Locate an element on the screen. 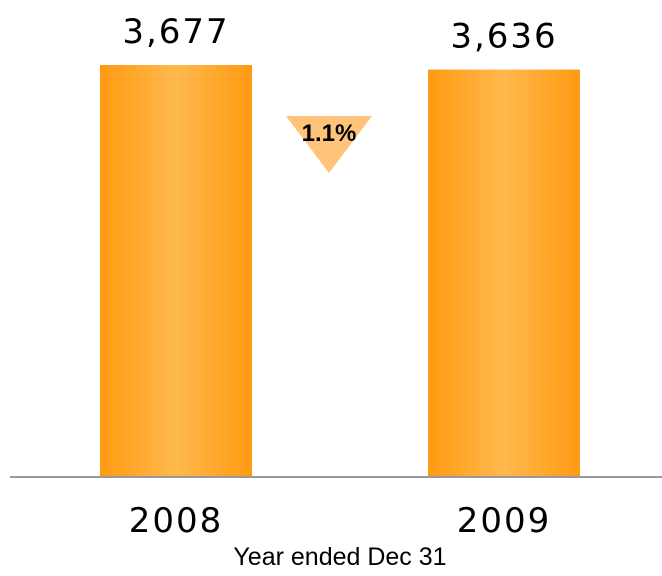 This screenshot has height=576, width=662. x-tick-label-2008: 2008 is located at coordinates (176, 521).